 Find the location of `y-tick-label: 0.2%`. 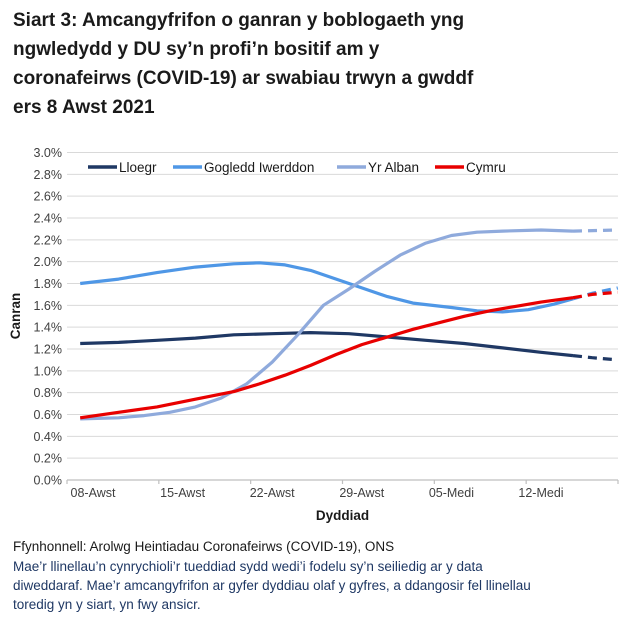

y-tick-label: 0.2% is located at coordinates (48, 459).